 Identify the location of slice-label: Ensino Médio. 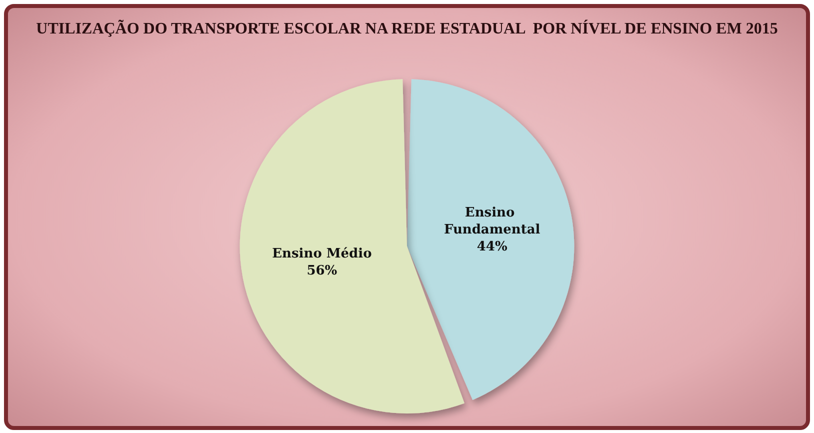
(322, 254).